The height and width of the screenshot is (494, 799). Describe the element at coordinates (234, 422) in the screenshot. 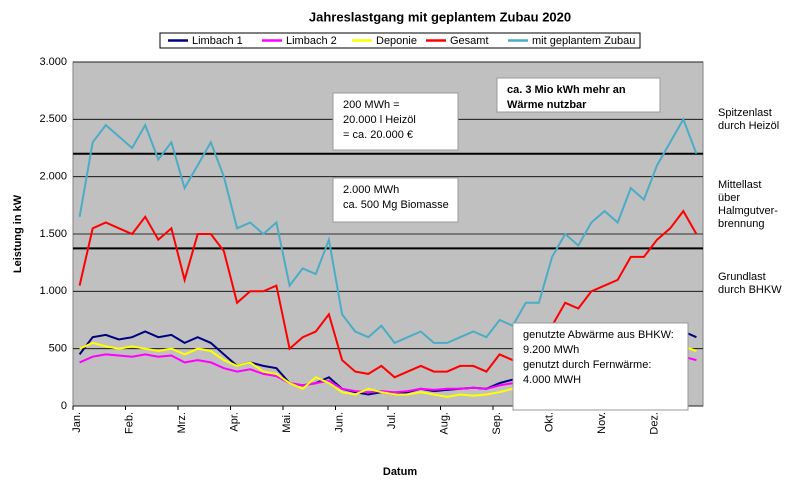

I see `x-tick-label: Apr.` at that location.